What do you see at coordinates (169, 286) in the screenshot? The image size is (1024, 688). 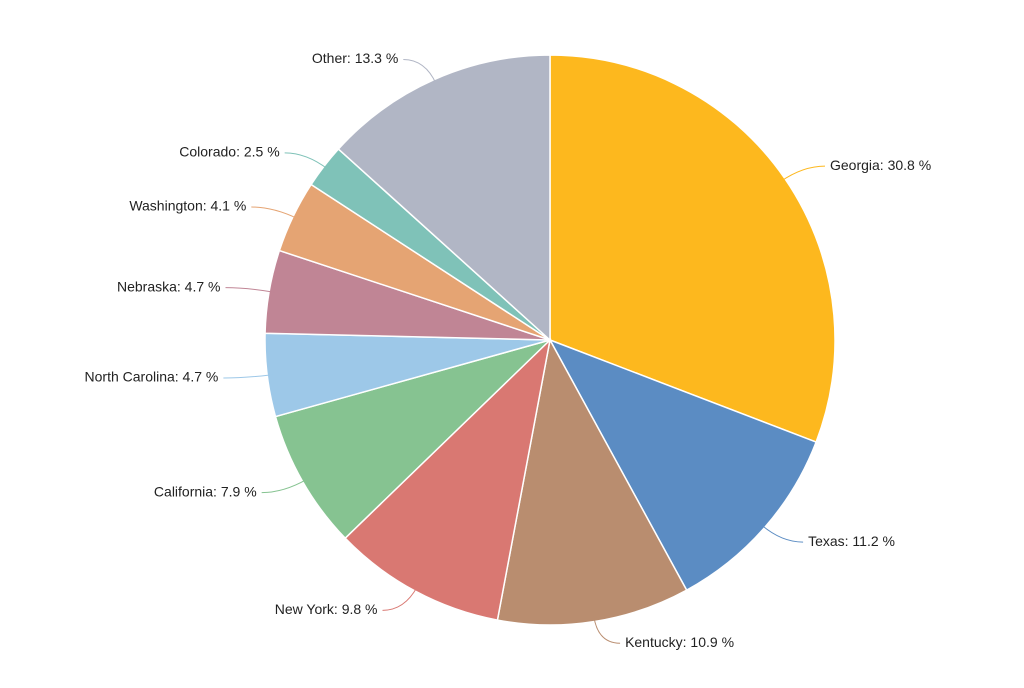 I see `data-label: Nebraska: 4.7 %` at bounding box center [169, 286].